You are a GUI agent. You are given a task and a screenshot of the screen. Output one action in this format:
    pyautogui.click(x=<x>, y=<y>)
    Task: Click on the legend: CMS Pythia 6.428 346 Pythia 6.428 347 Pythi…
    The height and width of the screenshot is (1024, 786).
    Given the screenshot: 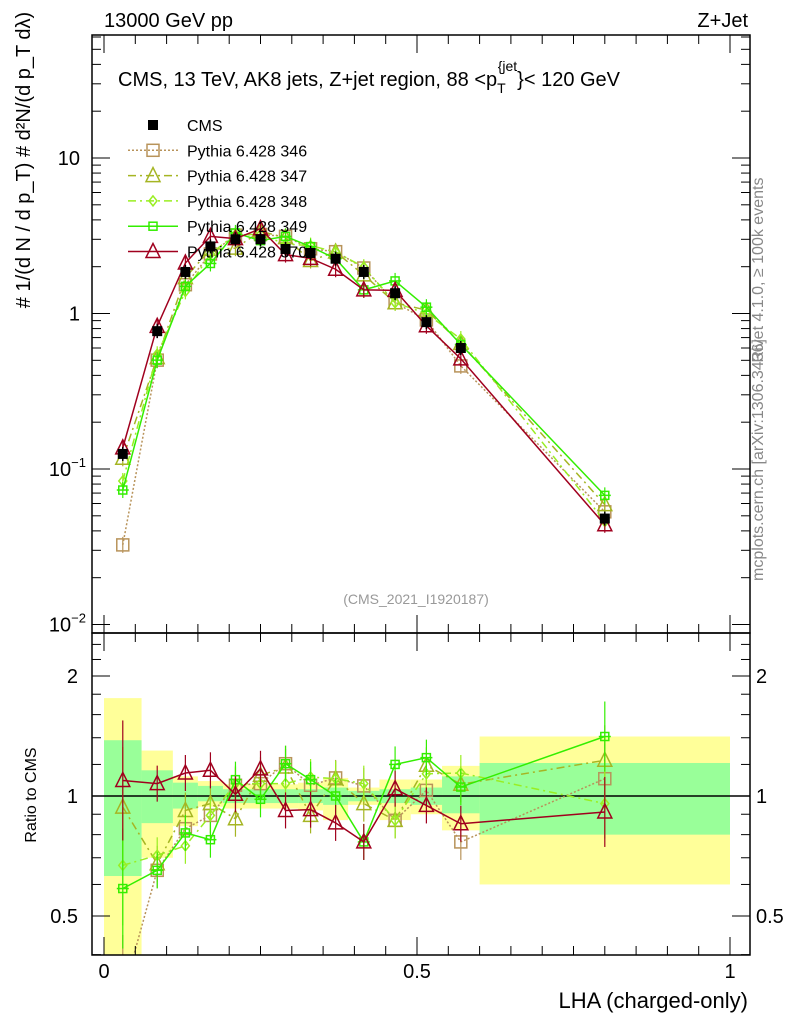 What is the action you would take?
    pyautogui.click(x=217, y=190)
    